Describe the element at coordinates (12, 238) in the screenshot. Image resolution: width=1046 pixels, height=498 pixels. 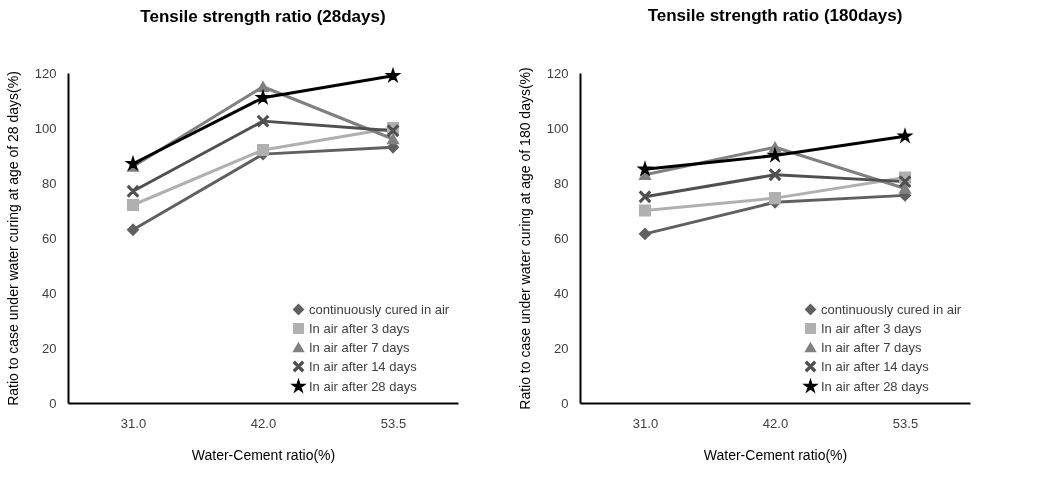
I see `y-axis-title: Ratio to case under water curing at age of 28 days(%)` at that location.